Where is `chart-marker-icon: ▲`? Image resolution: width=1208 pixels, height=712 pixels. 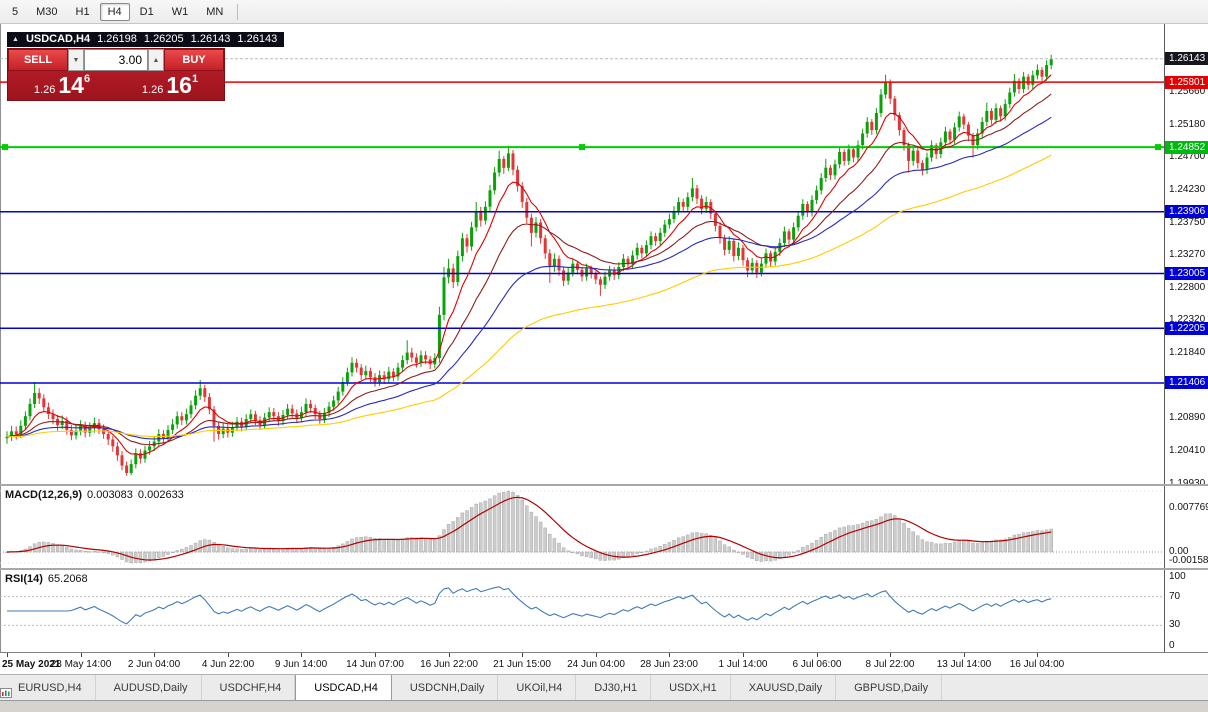 chart-marker-icon: ▲ is located at coordinates (15, 39).